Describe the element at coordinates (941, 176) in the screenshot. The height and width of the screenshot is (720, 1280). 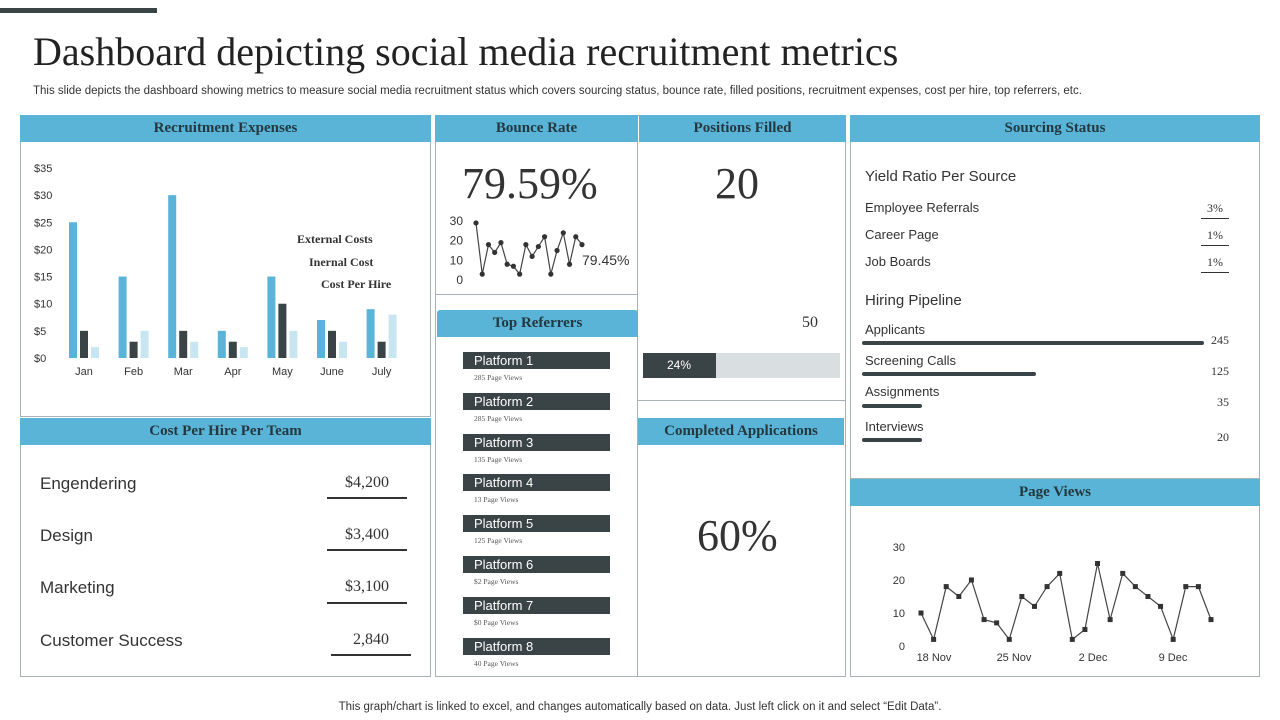
I see `yield-title: Yield Ratio Per Source` at that location.